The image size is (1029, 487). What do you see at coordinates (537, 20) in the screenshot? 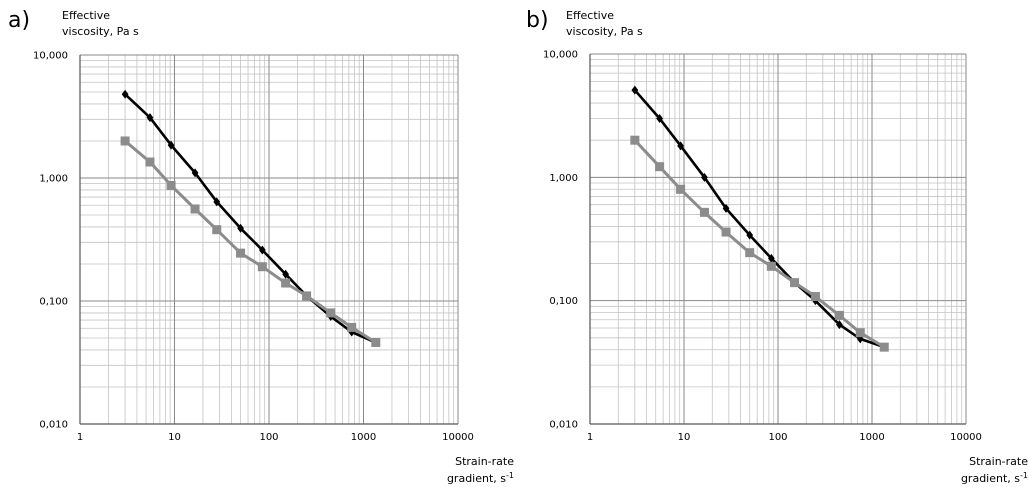
I see `panel-label: b)` at bounding box center [537, 20].